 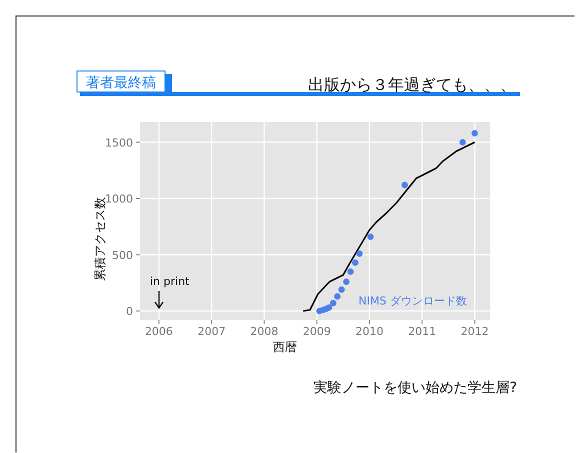 What do you see at coordinates (158, 331) in the screenshot?
I see `x-tick-label: 2006` at bounding box center [158, 331].